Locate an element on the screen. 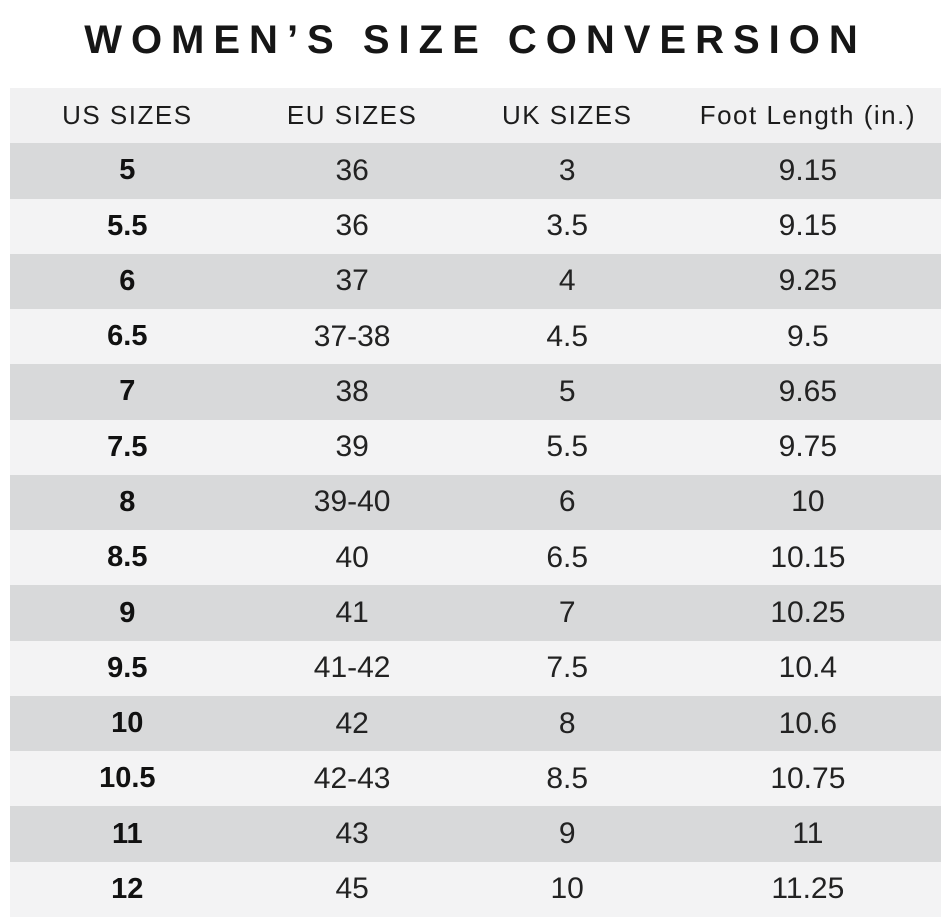  cell-us-size: 9 is located at coordinates (127, 612).